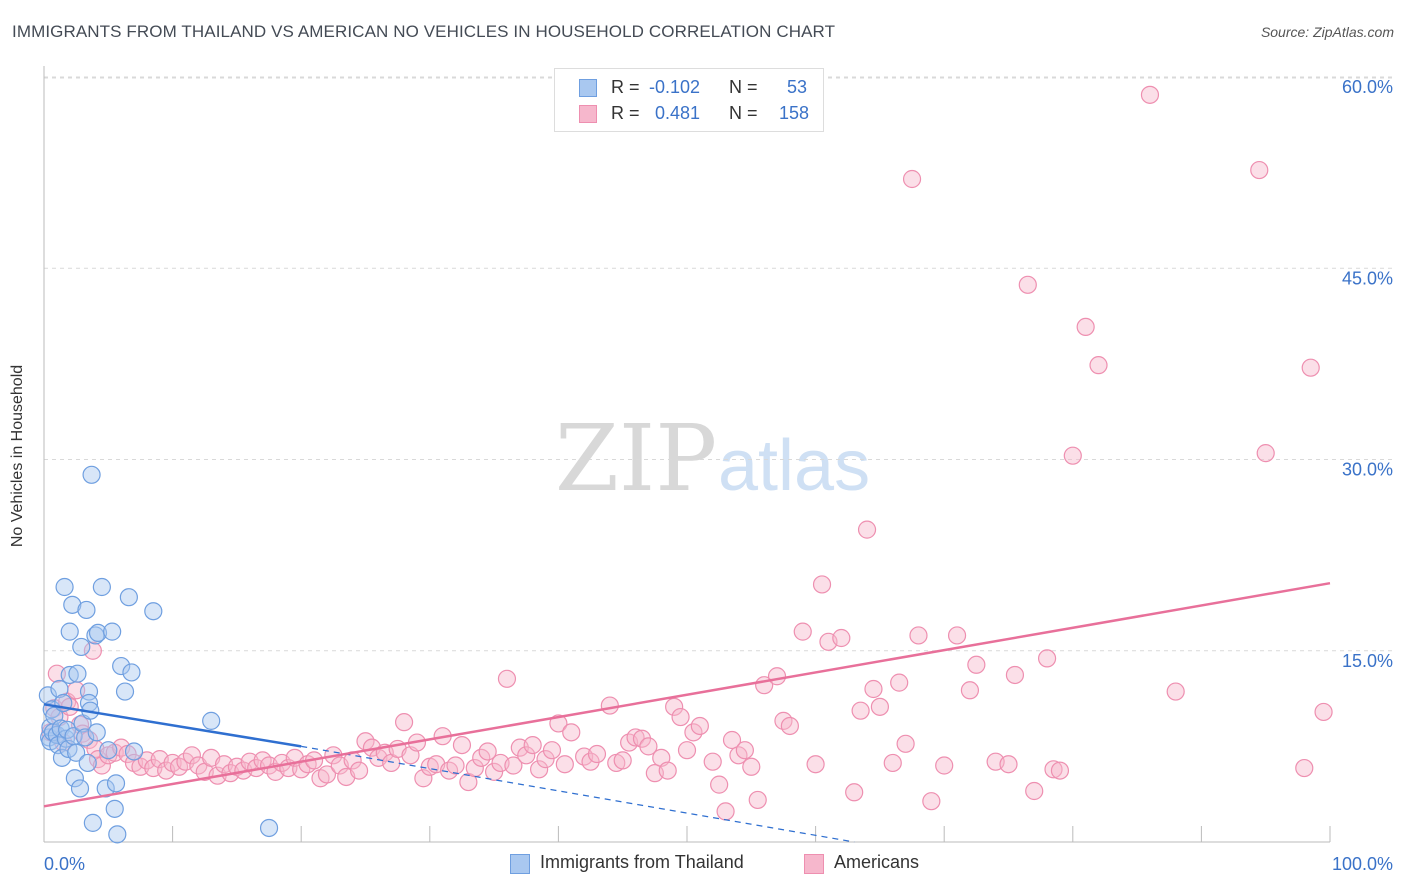  Describe the element at coordinates (794, 113) in the screenshot. I see `n-value: 158` at that location.